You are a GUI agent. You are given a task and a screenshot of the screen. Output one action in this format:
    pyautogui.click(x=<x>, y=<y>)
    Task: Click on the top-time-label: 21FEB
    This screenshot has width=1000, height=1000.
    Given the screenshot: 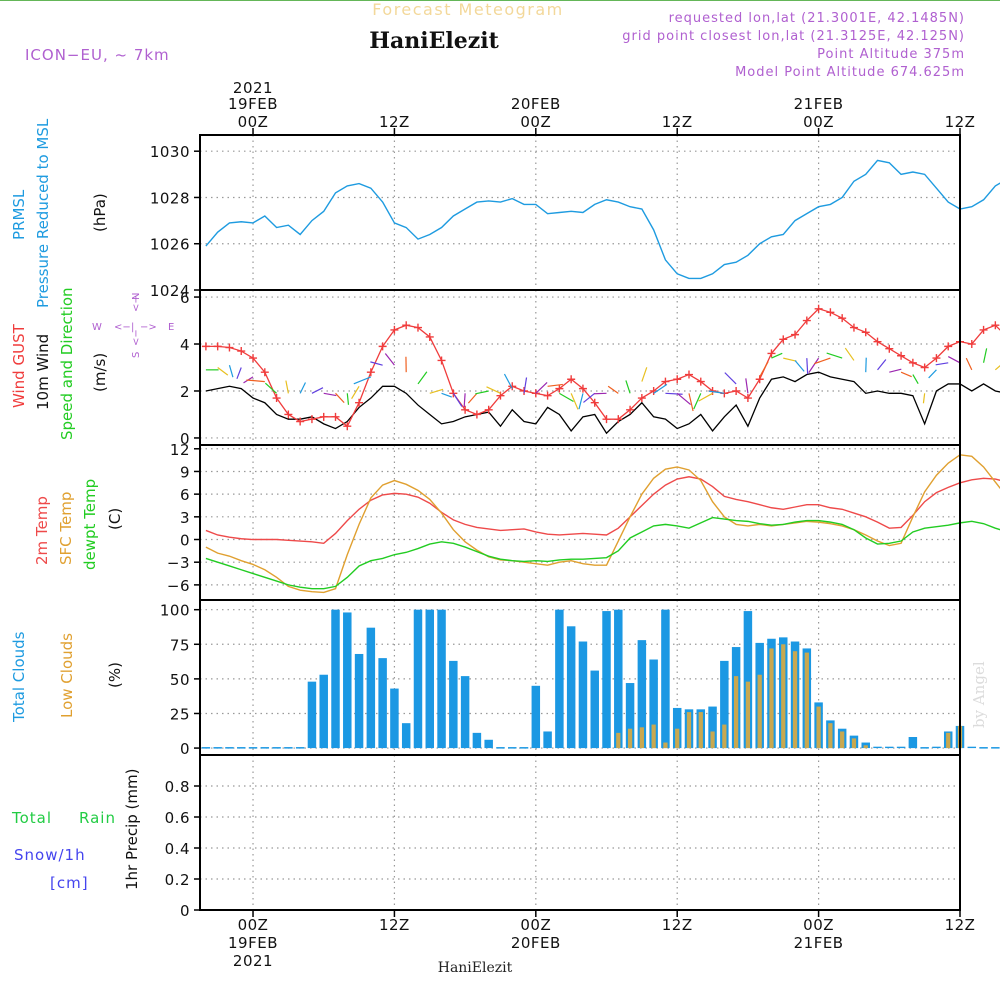 What is the action you would take?
    pyautogui.click(x=819, y=104)
    